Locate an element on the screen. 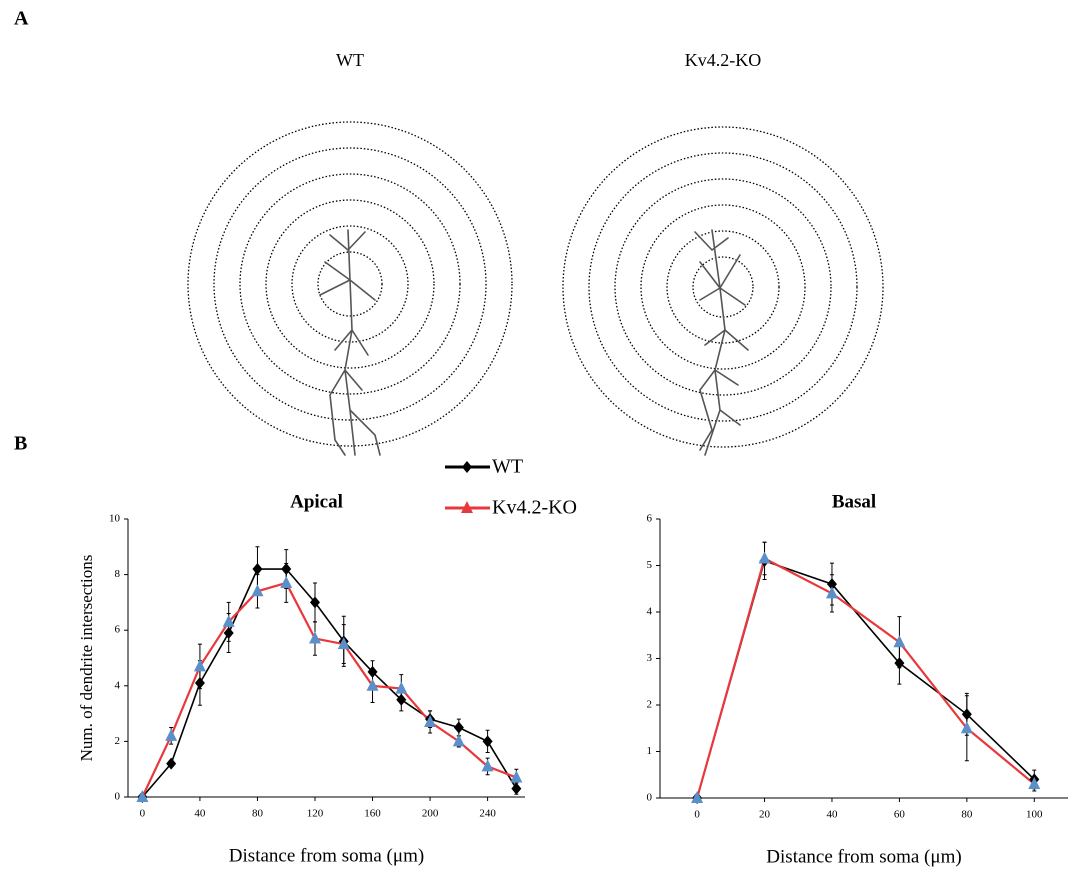 The width and height of the screenshot is (1073, 873). y-tick-label: 5 is located at coordinates (650, 565).